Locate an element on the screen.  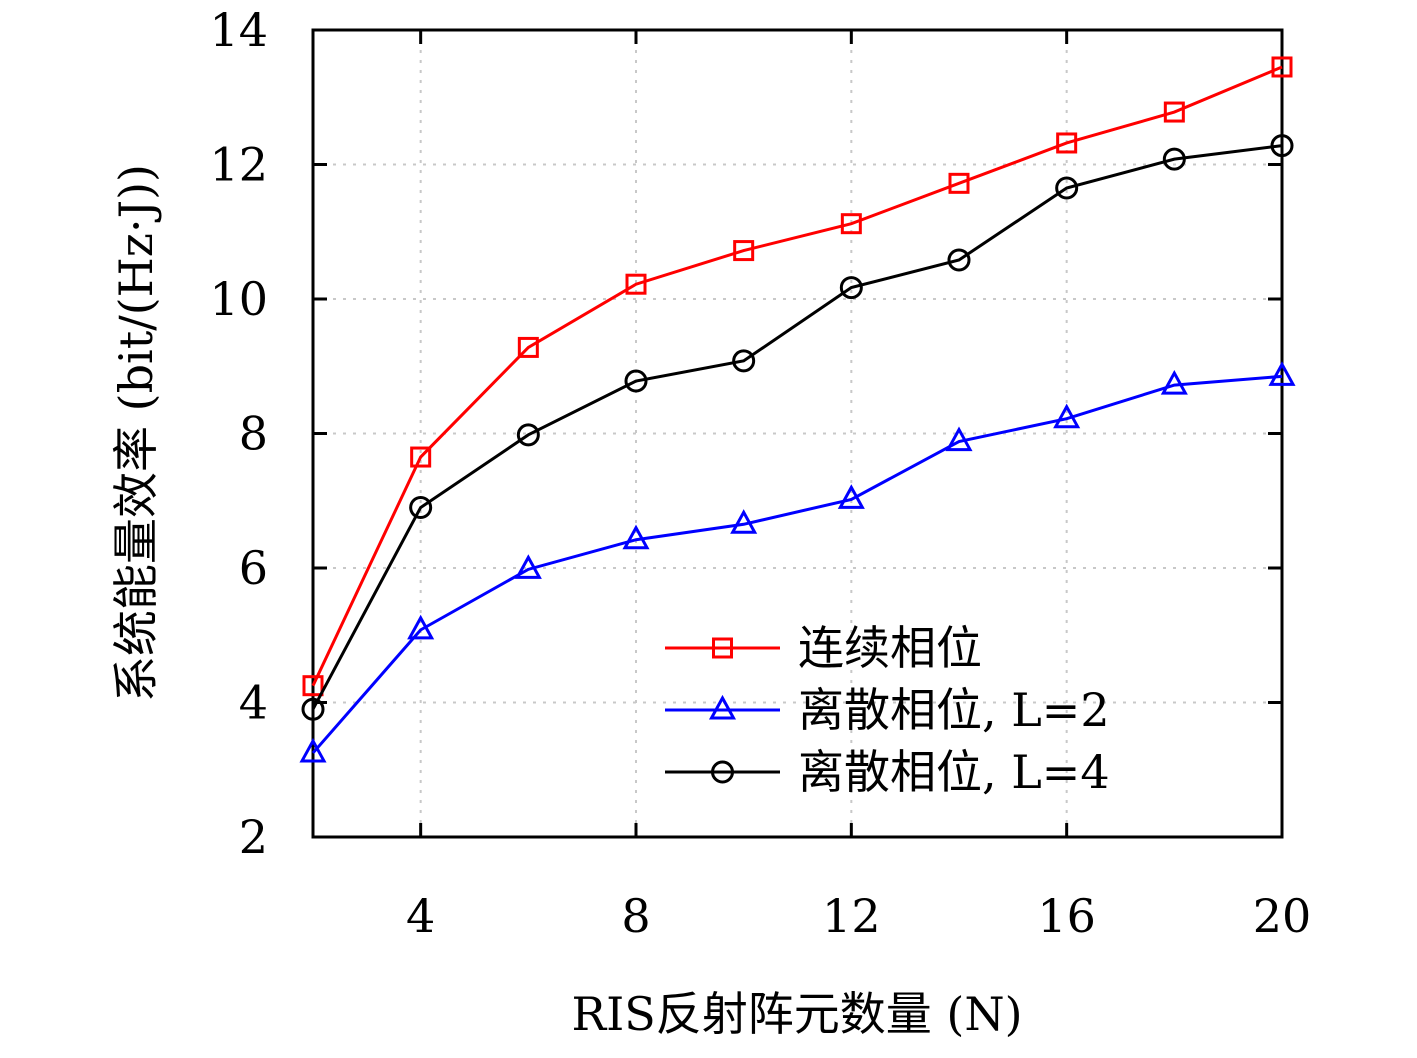
y-axis-label: 系统能量效率 (bit/(Hz·J)) is located at coordinates (136, 433).